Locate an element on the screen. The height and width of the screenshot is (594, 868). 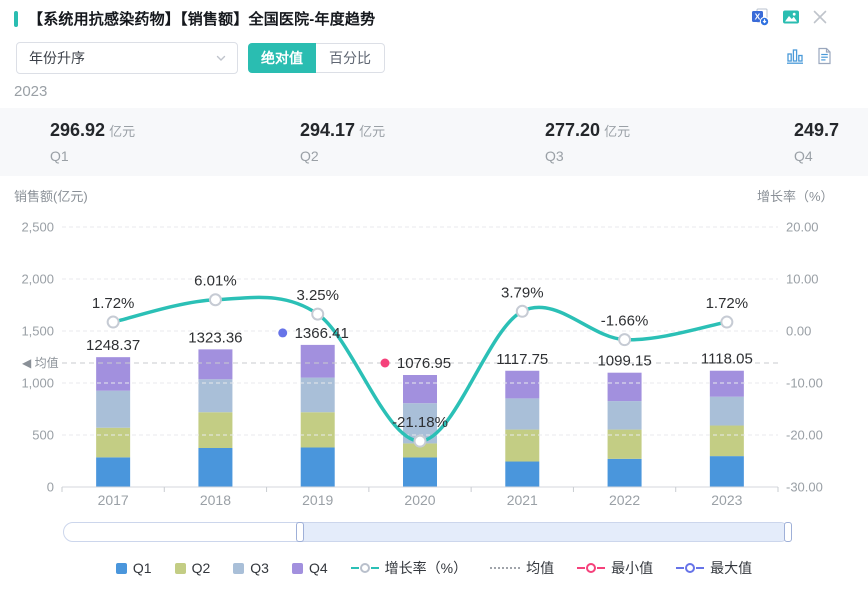
title-accent-bar is located at coordinates (16, 19).